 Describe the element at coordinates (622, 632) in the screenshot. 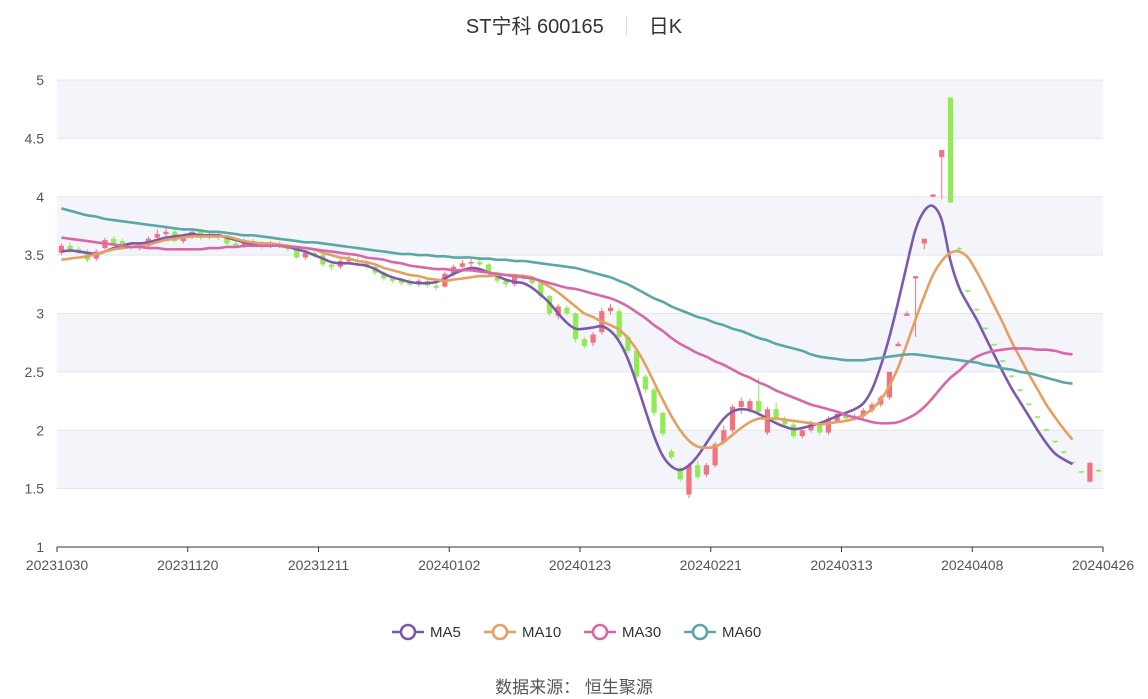

I see `legend-item-ma30: MA30` at that location.